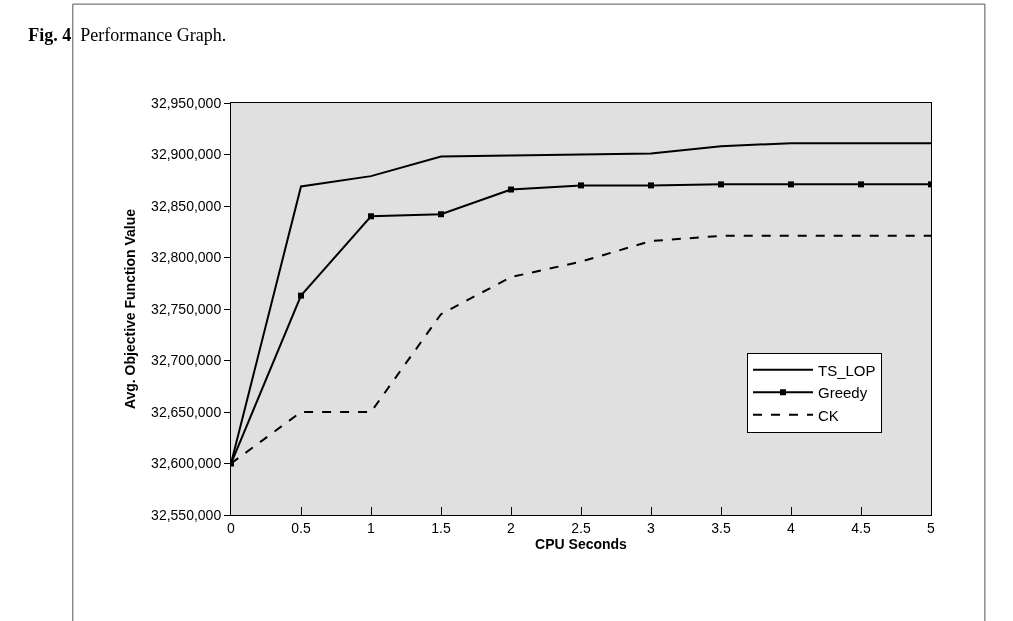 Image resolution: width=1013 pixels, height=621 pixels. Describe the element at coordinates (931, 527) in the screenshot. I see `x-tick-label: 5` at that location.